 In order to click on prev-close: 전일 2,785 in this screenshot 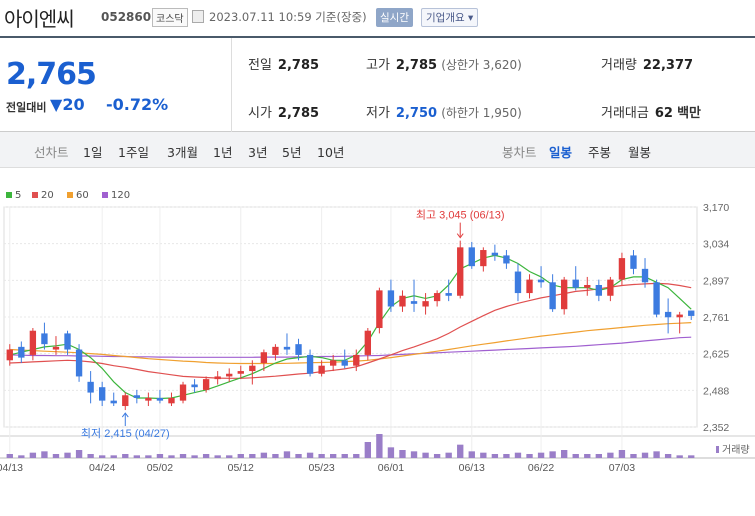, I will do `click(284, 65)`.